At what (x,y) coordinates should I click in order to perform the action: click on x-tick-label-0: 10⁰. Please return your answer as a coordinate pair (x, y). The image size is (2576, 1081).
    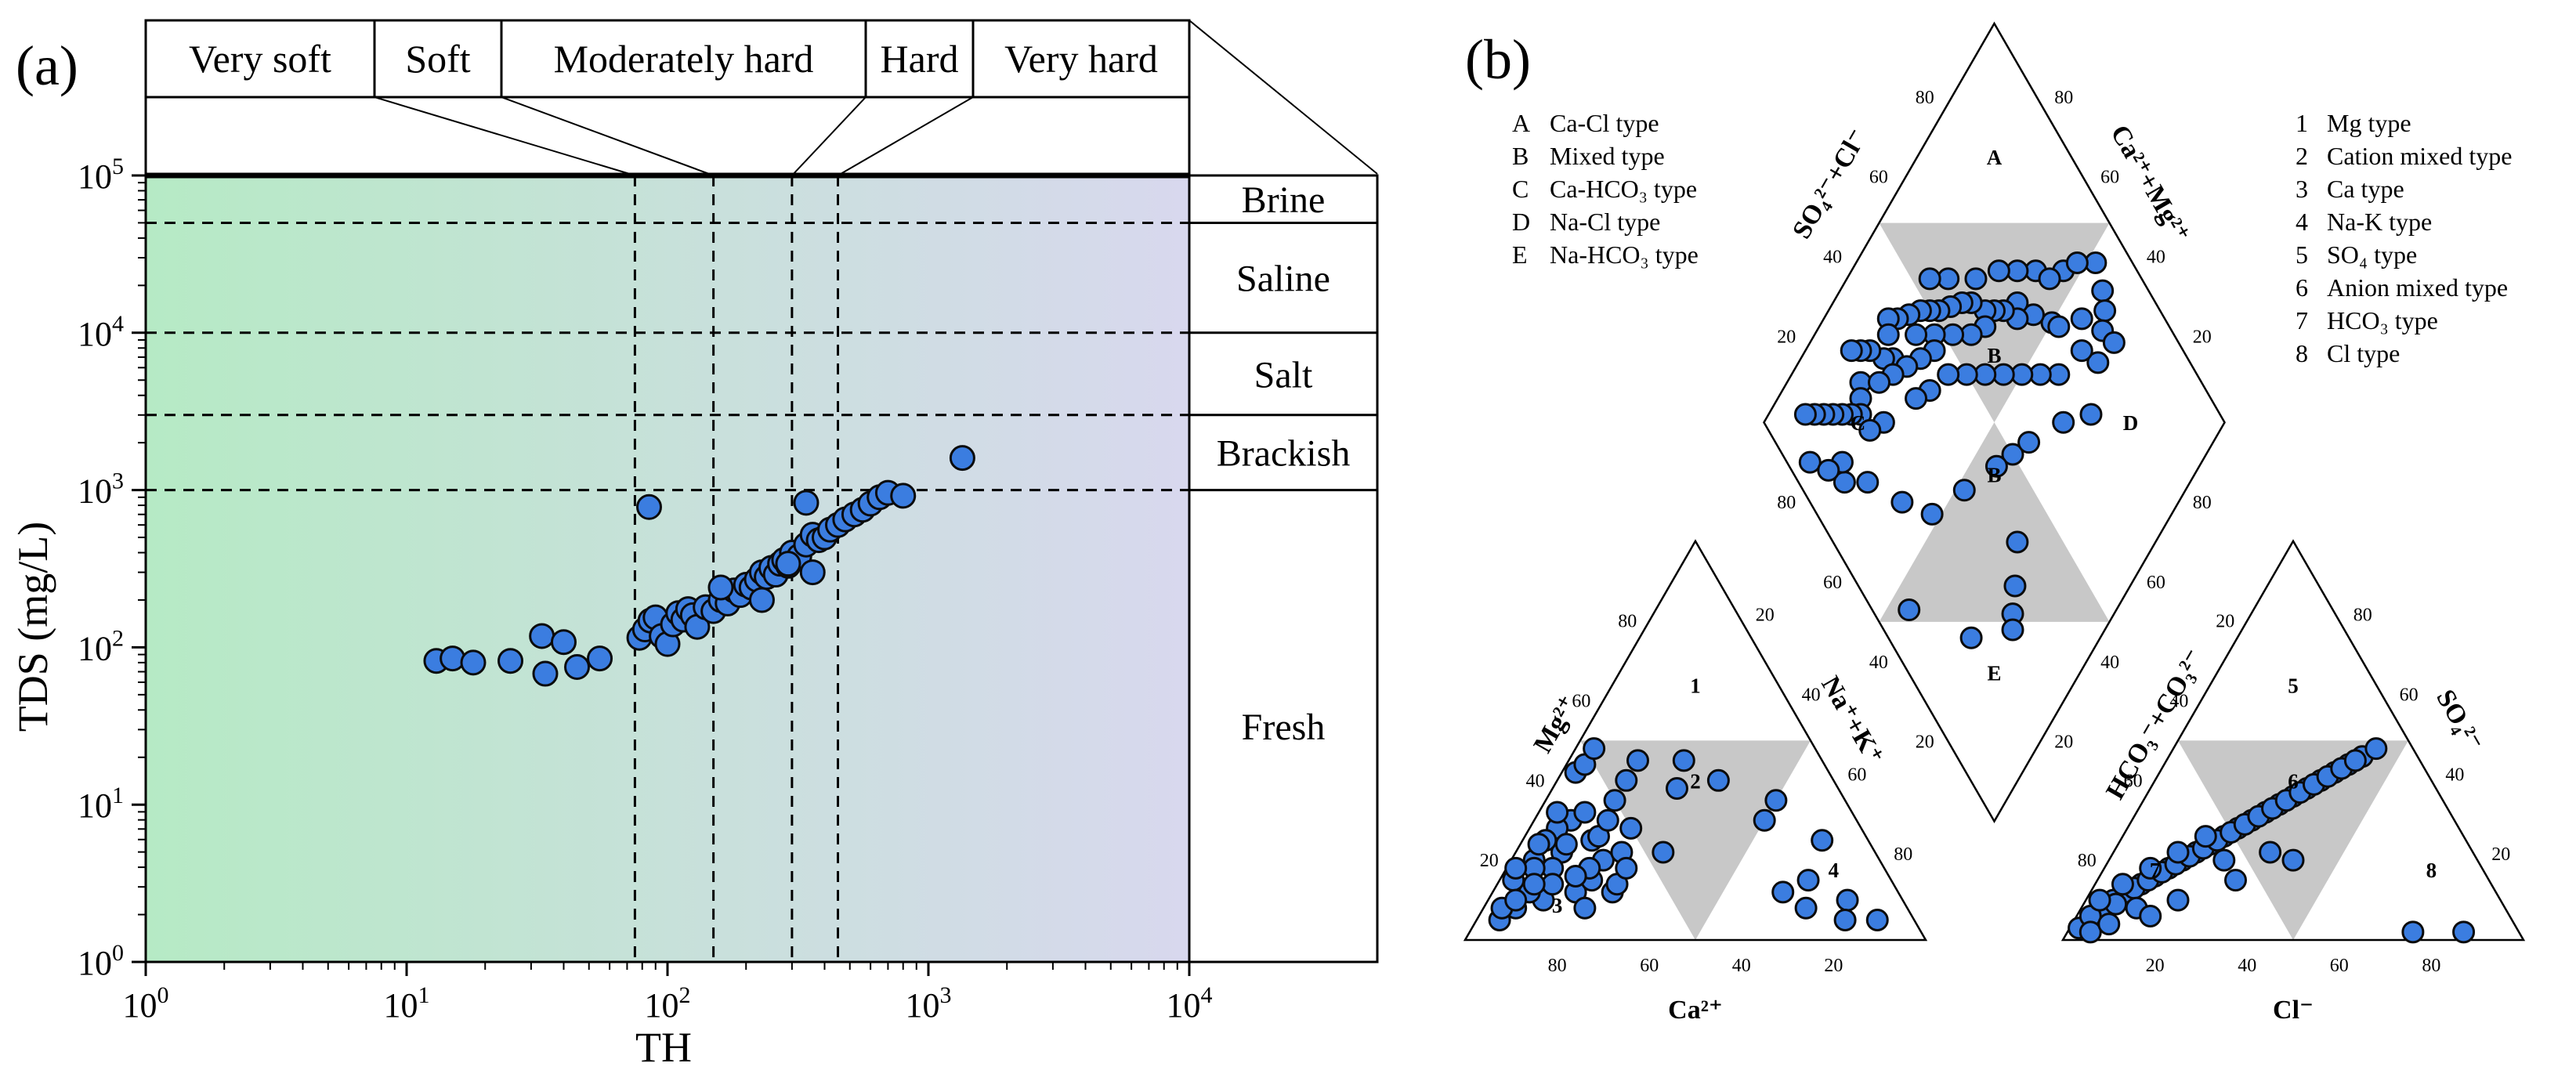
    Looking at the image, I should click on (146, 1003).